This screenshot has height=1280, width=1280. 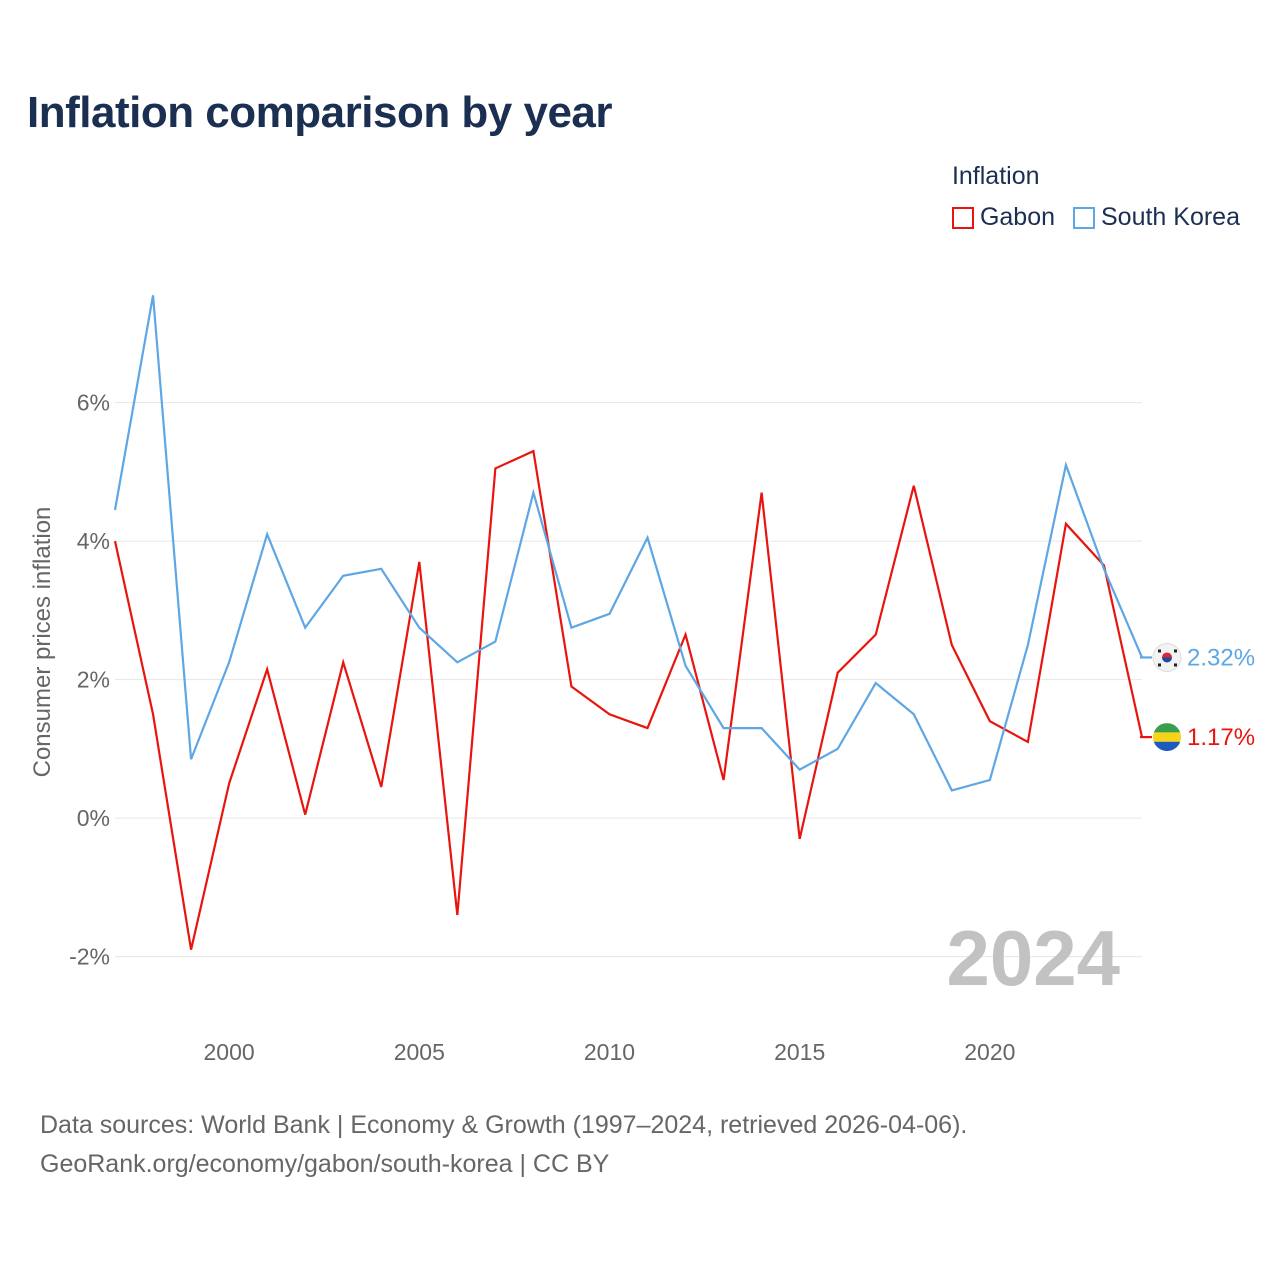 I want to click on legend-item-gabon: Gabon, so click(x=1003, y=217).